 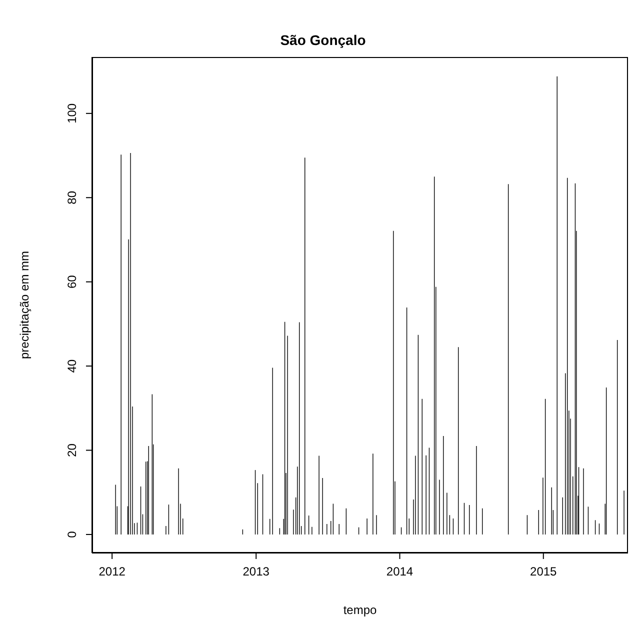 I want to click on x-tick-label: 2014, so click(x=400, y=571).